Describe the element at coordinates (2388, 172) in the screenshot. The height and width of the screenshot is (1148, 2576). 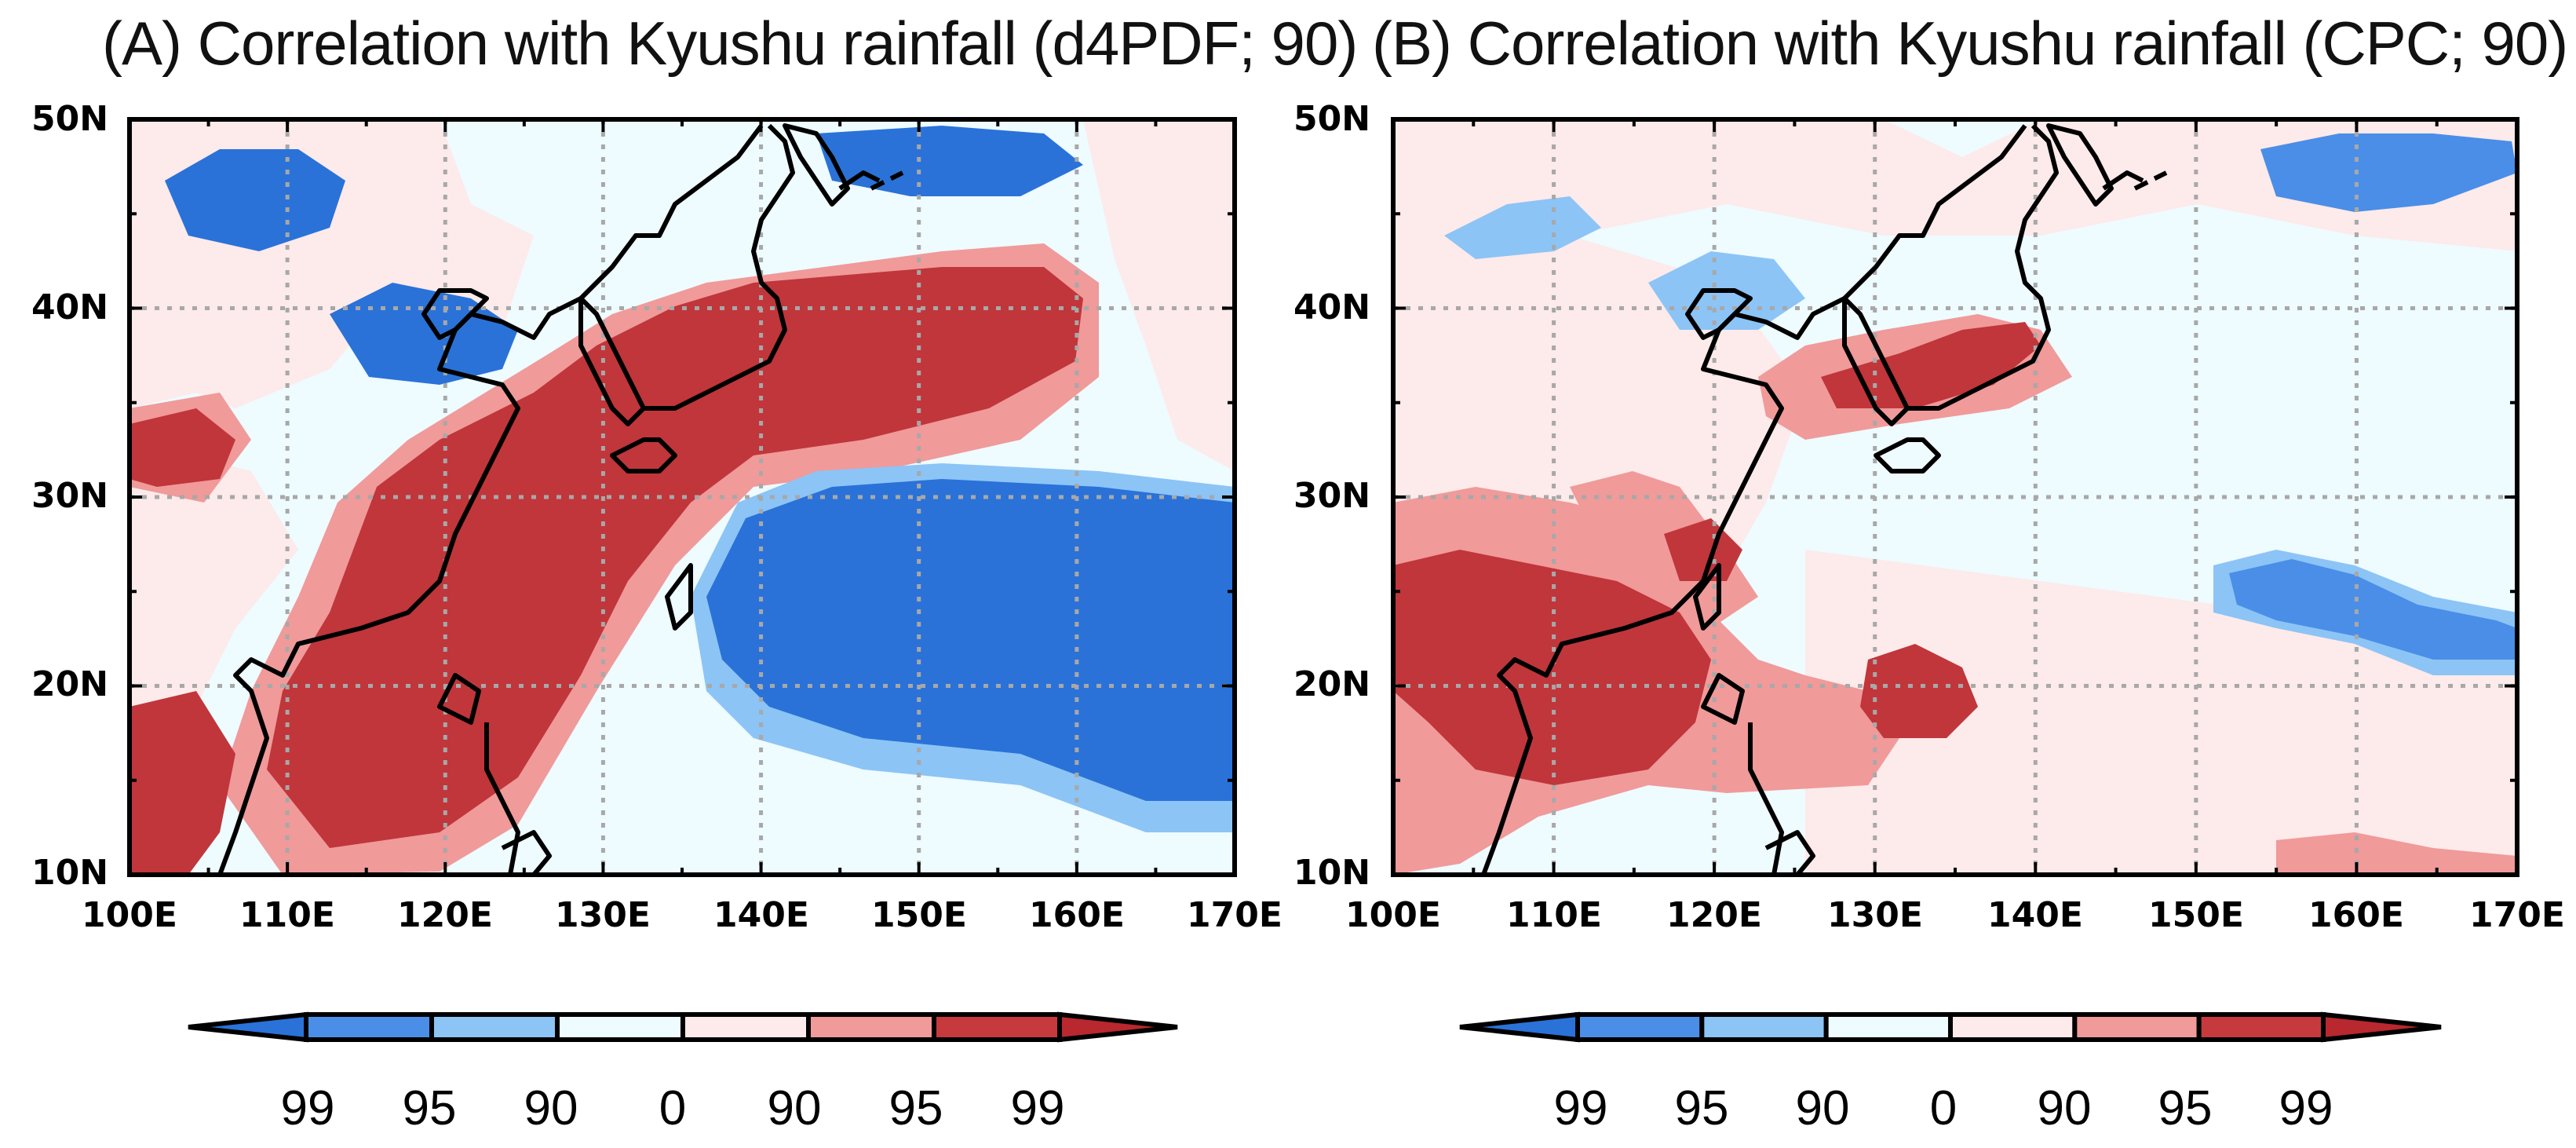
I see `map-b-neg95-north` at that location.